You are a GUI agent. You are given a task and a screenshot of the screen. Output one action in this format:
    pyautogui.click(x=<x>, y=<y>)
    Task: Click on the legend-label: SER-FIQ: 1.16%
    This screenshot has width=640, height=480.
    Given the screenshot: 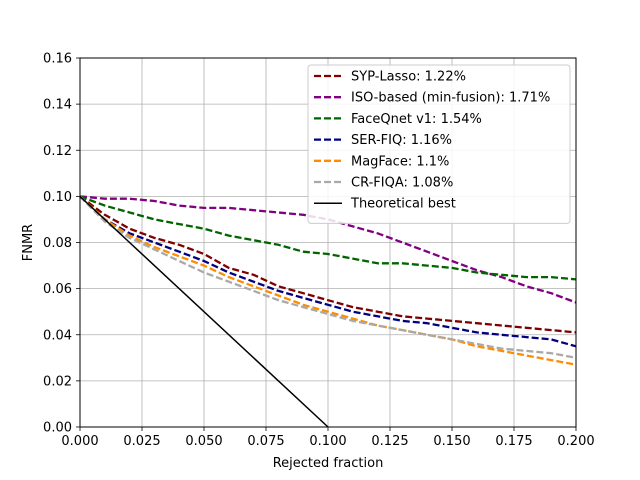 What is the action you would take?
    pyautogui.click(x=401, y=140)
    